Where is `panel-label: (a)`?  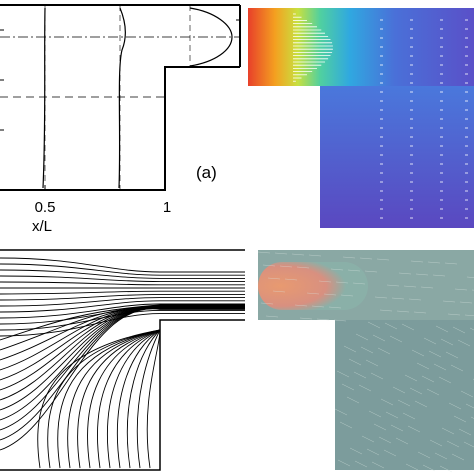 panel-label: (a) is located at coordinates (206, 172).